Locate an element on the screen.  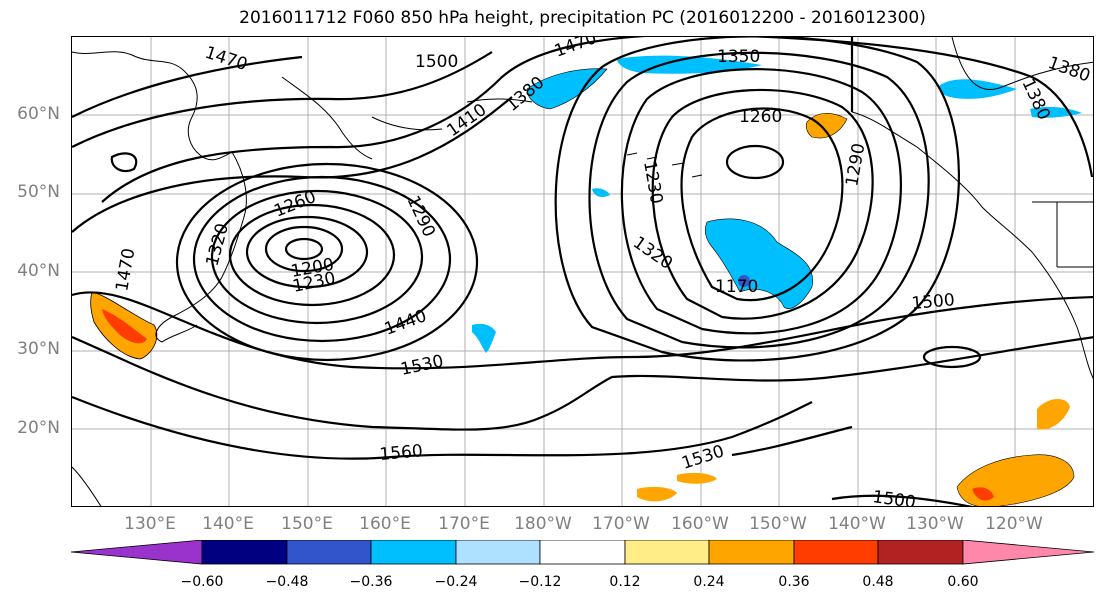
lat-label-20n: 20°N is located at coordinates (38, 428).